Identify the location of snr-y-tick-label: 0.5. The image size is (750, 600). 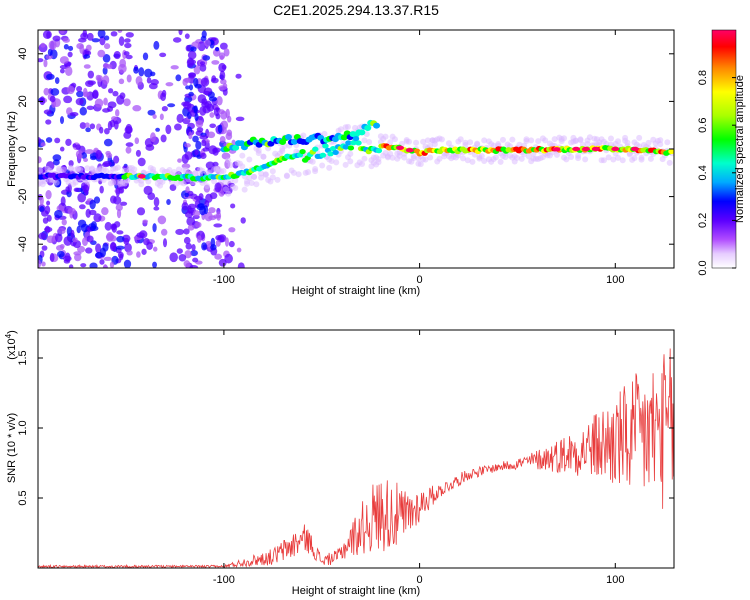
(23, 497).